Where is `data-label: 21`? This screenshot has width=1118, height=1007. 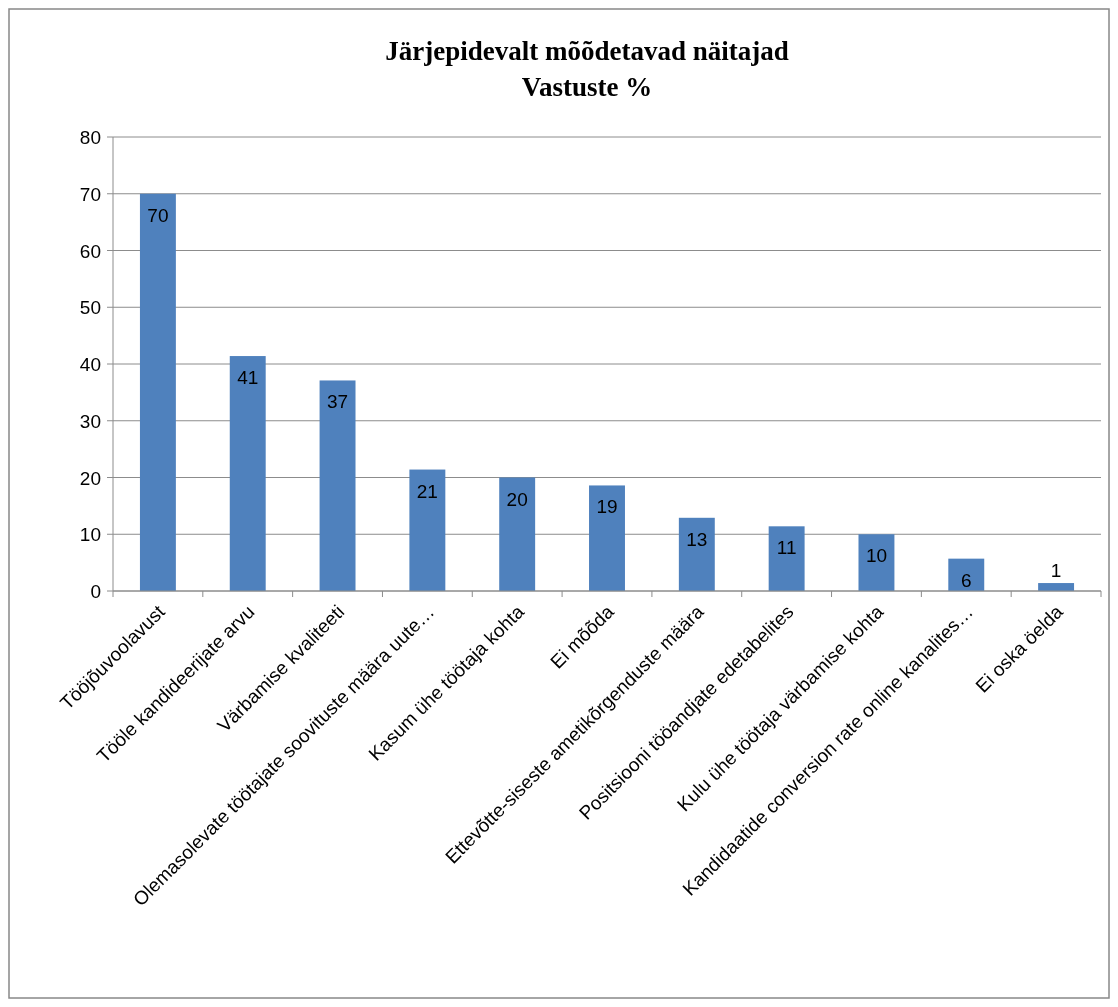
data-label: 21 is located at coordinates (427, 491).